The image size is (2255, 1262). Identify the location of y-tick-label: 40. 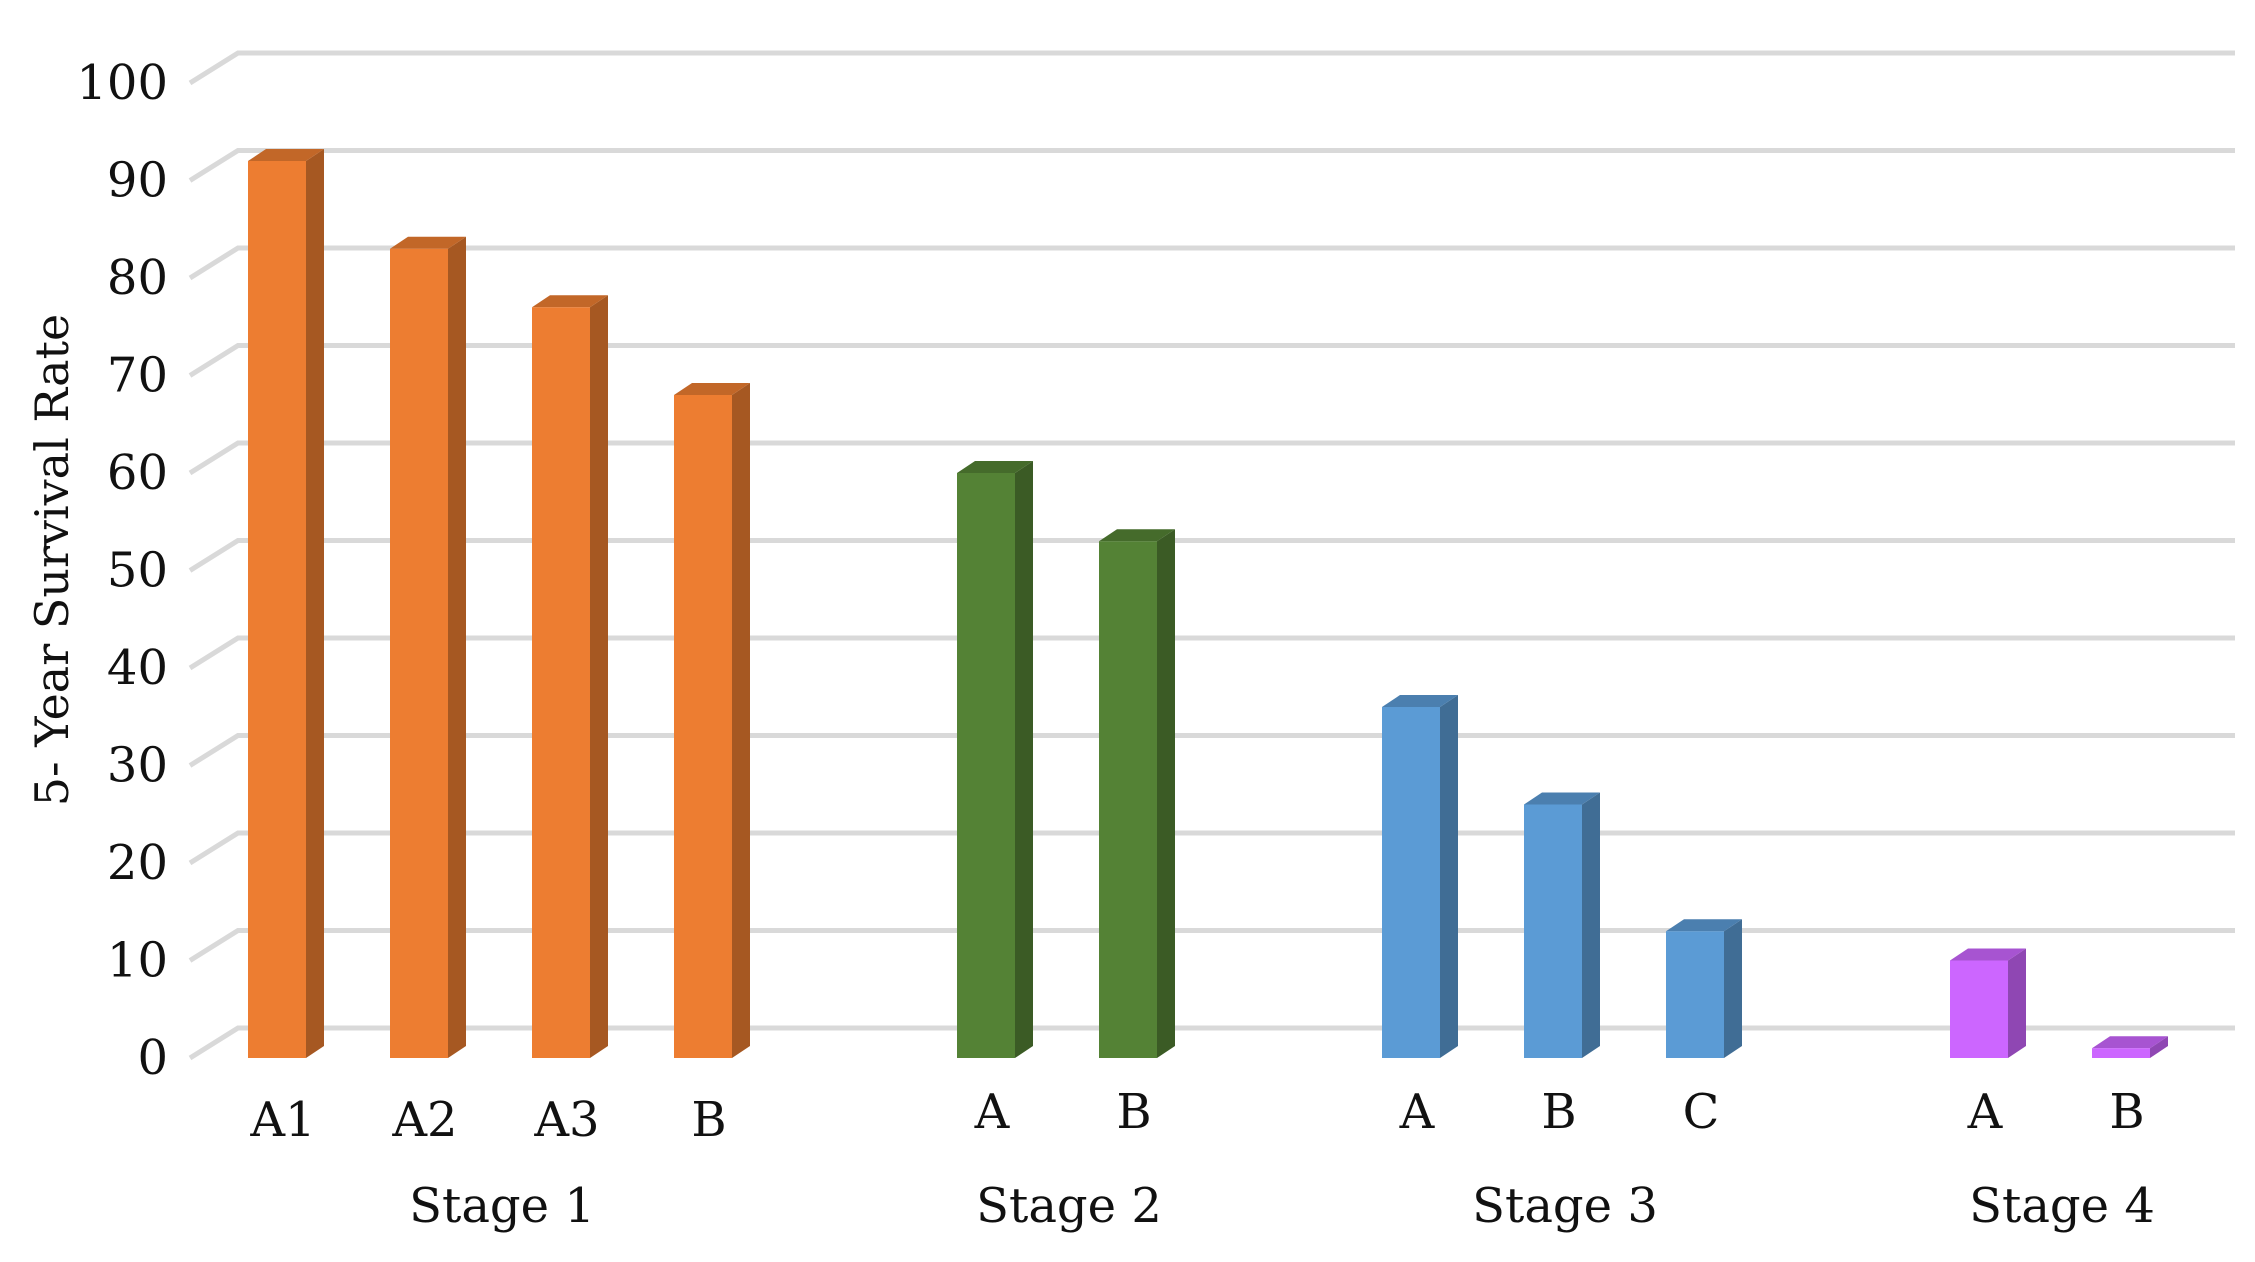
(137, 668).